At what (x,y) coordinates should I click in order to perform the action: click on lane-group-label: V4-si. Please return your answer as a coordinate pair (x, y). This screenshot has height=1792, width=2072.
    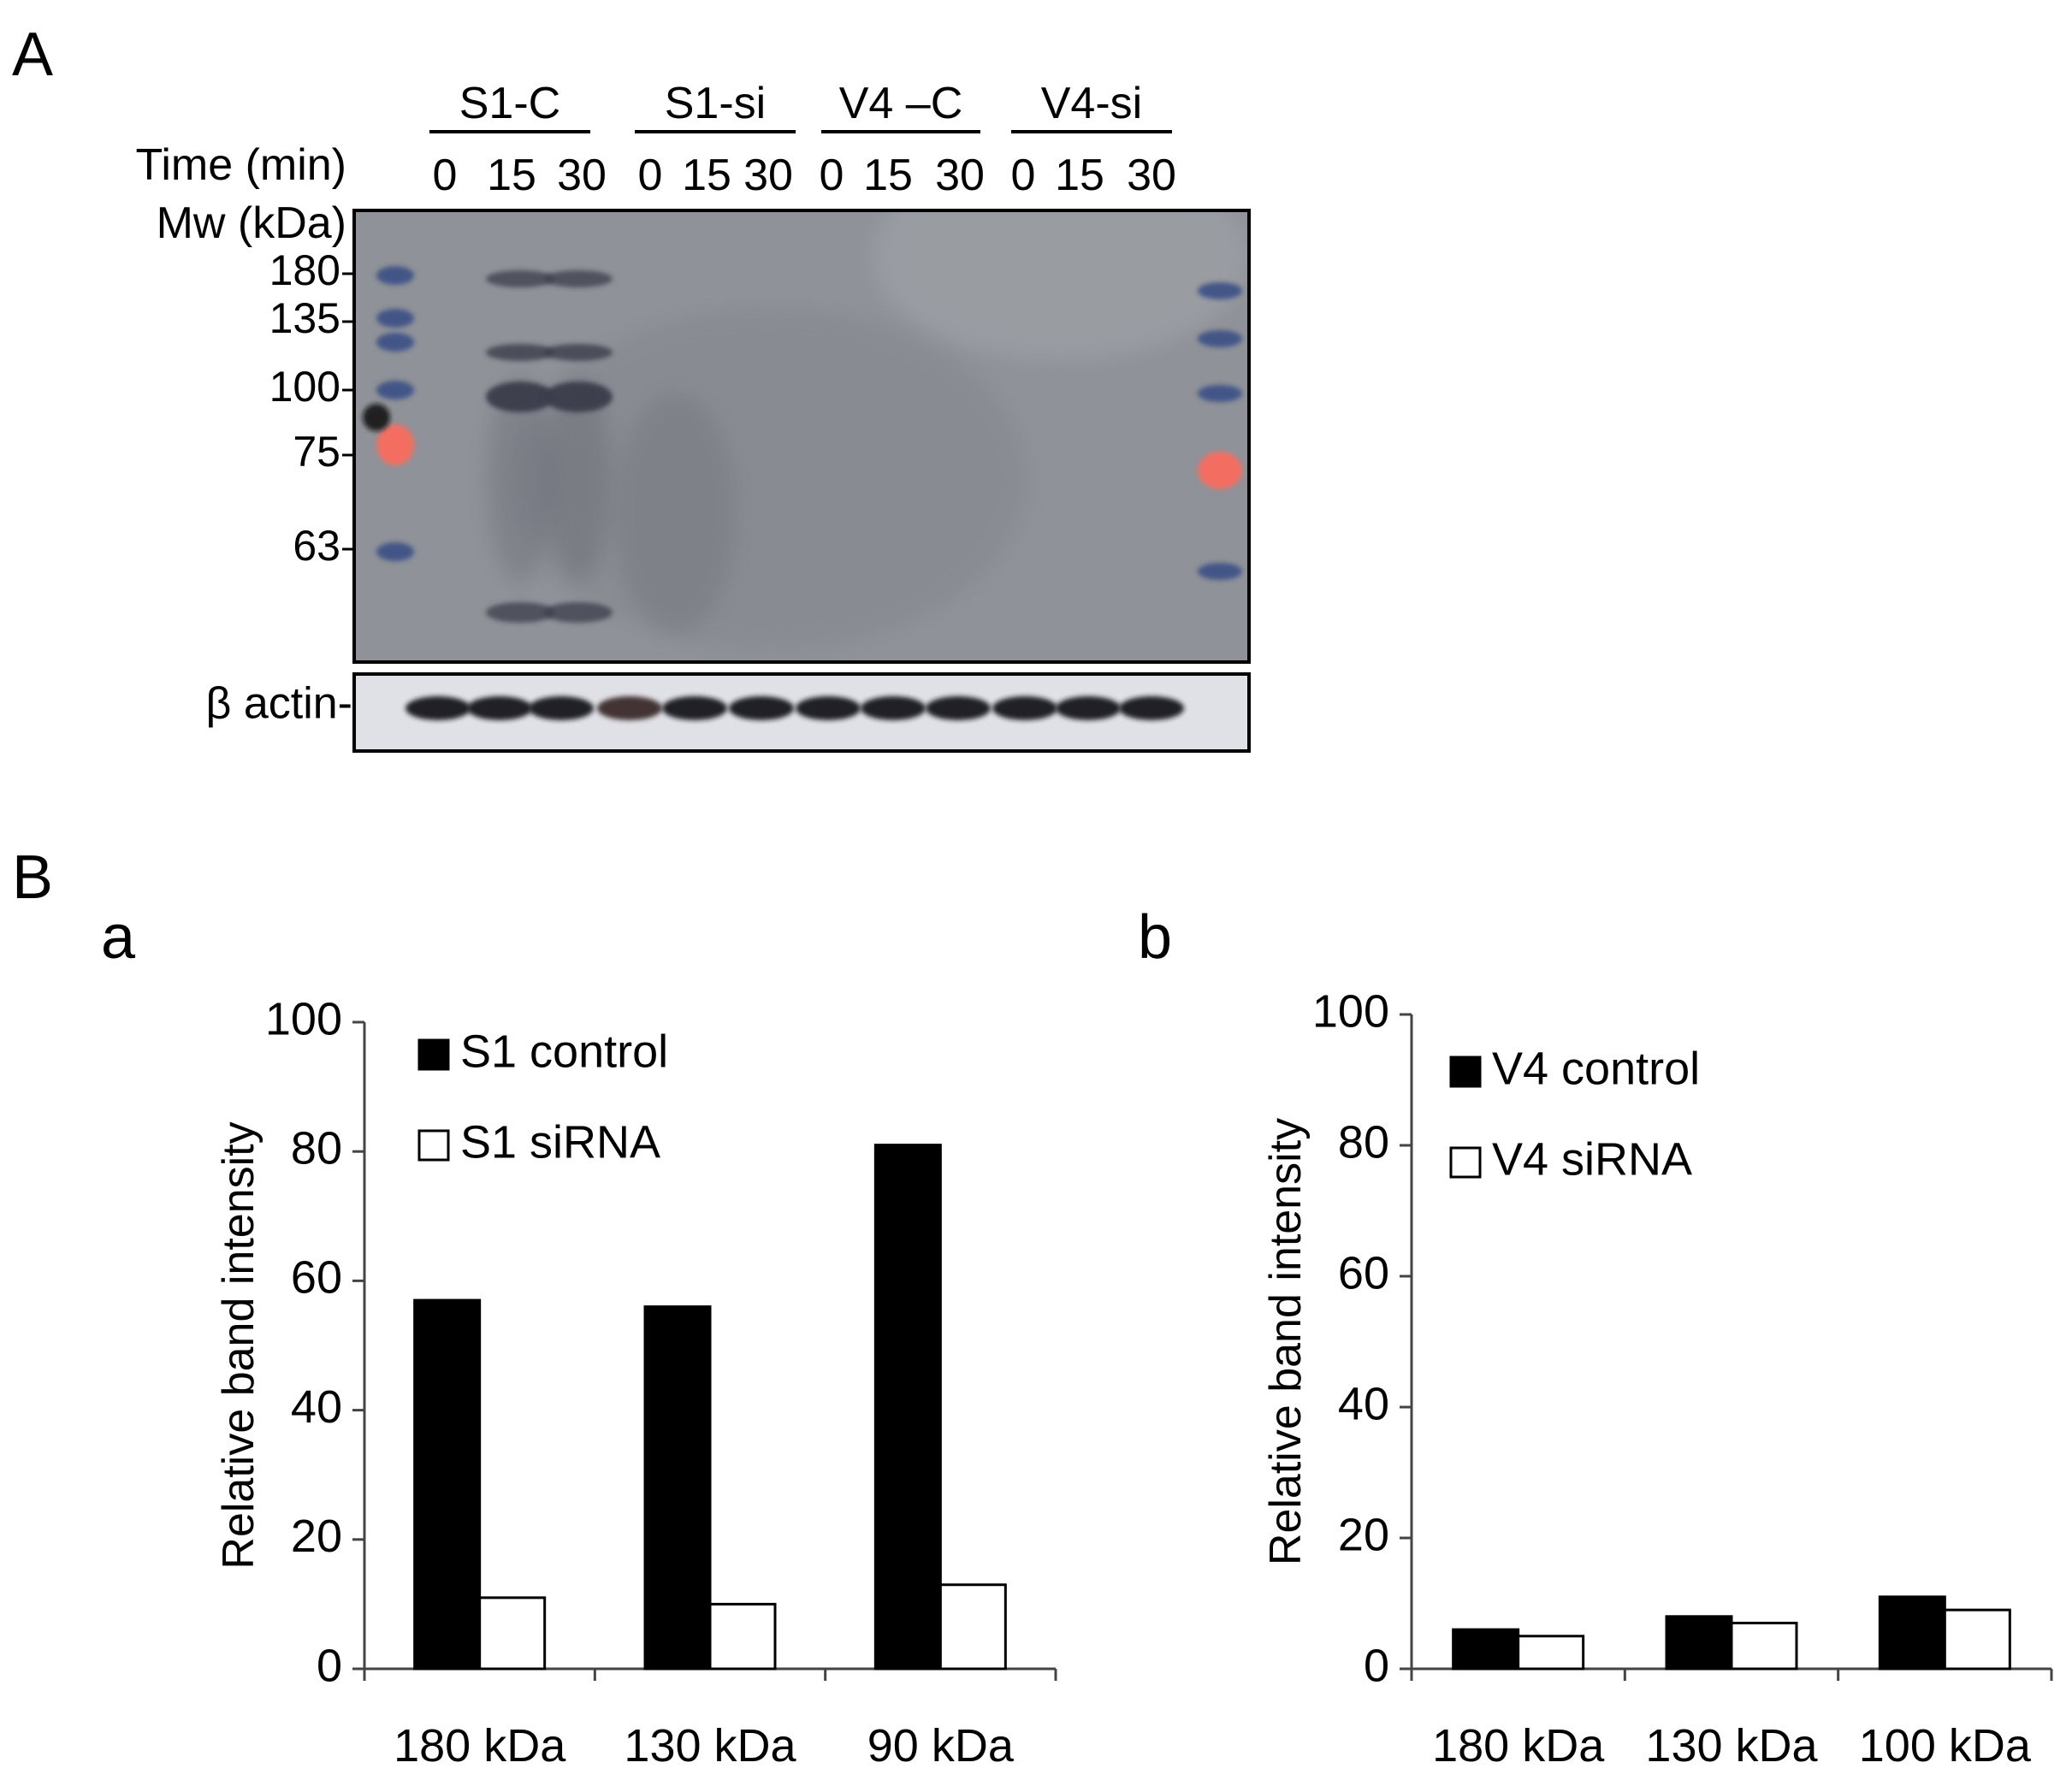
    Looking at the image, I should click on (1091, 103).